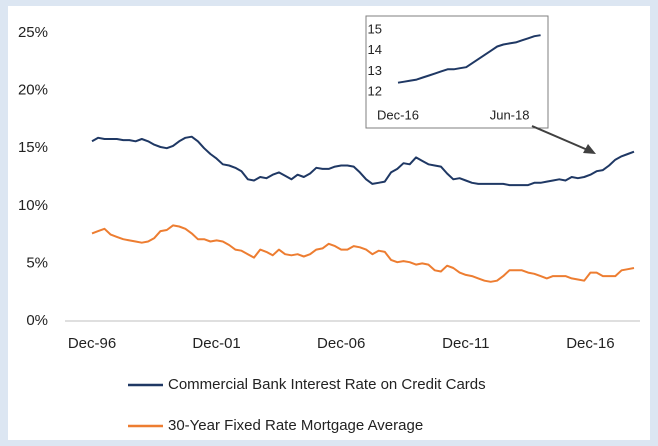  Describe the element at coordinates (33, 147) in the screenshot. I see `y-tick-label: 15%` at that location.